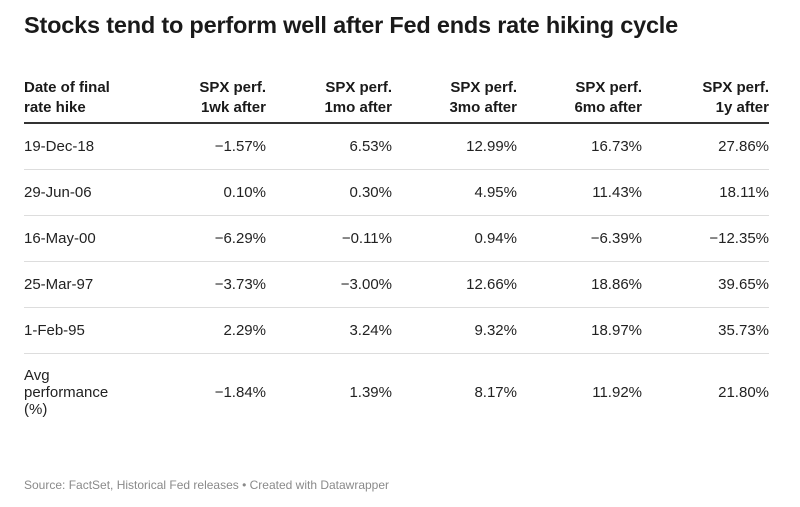  Describe the element at coordinates (370, 392) in the screenshot. I see `cell-1mo: 1.39%` at that location.